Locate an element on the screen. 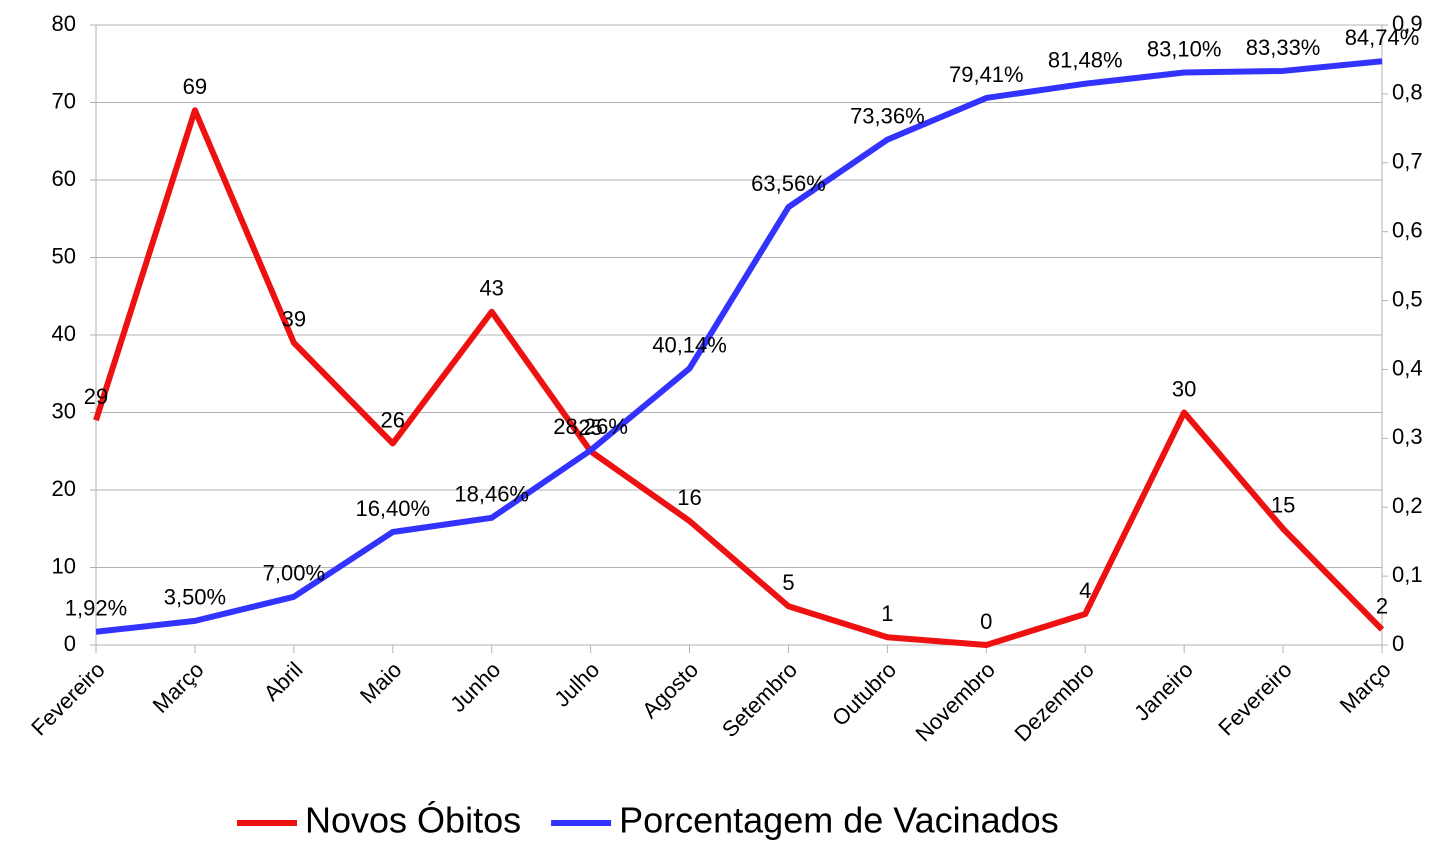  y-tick-label: 70 is located at coordinates (64, 100).